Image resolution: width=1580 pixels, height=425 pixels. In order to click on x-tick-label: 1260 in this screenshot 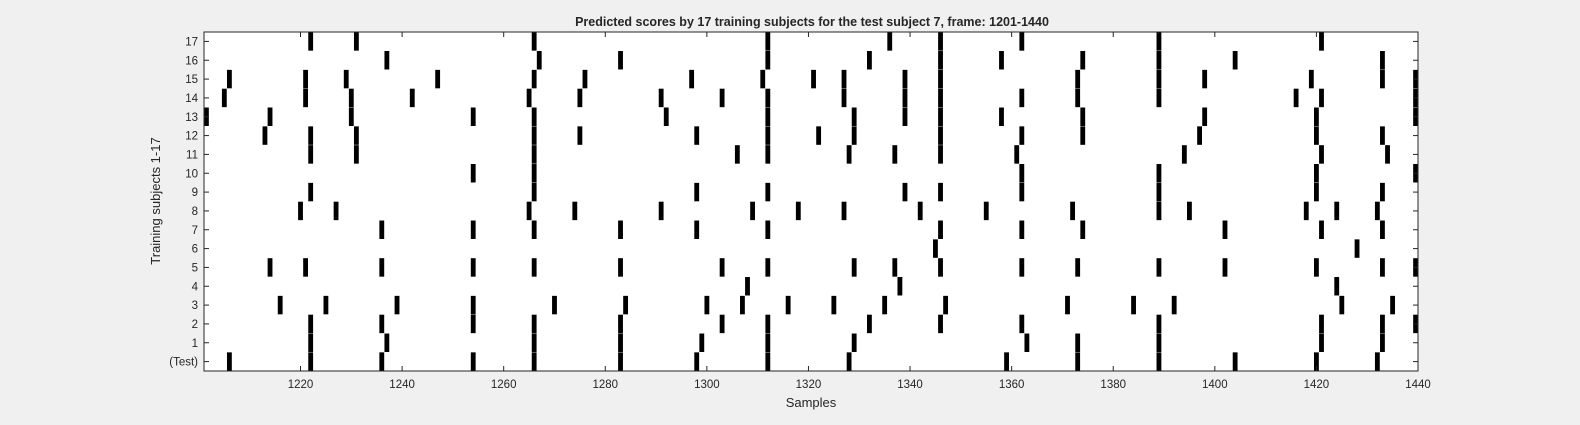, I will do `click(504, 385)`.